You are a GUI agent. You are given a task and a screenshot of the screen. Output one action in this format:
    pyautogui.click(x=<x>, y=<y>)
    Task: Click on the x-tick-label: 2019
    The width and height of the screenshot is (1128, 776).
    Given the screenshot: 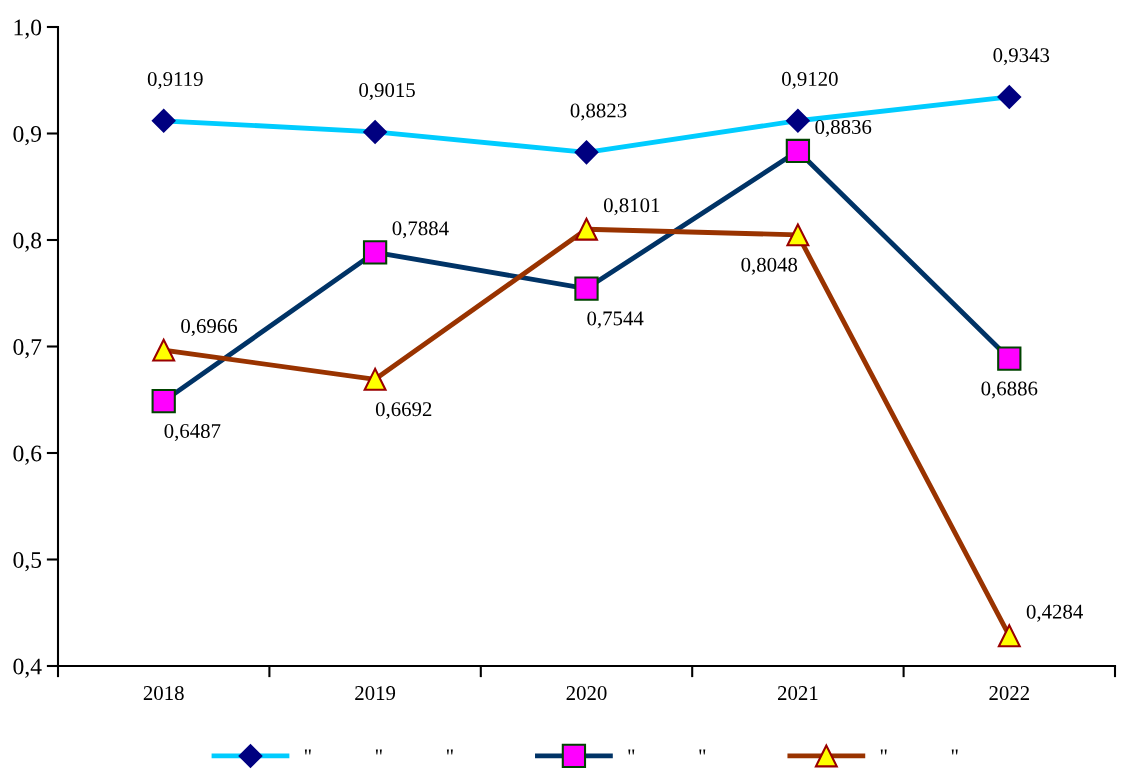 What is the action you would take?
    pyautogui.click(x=375, y=693)
    